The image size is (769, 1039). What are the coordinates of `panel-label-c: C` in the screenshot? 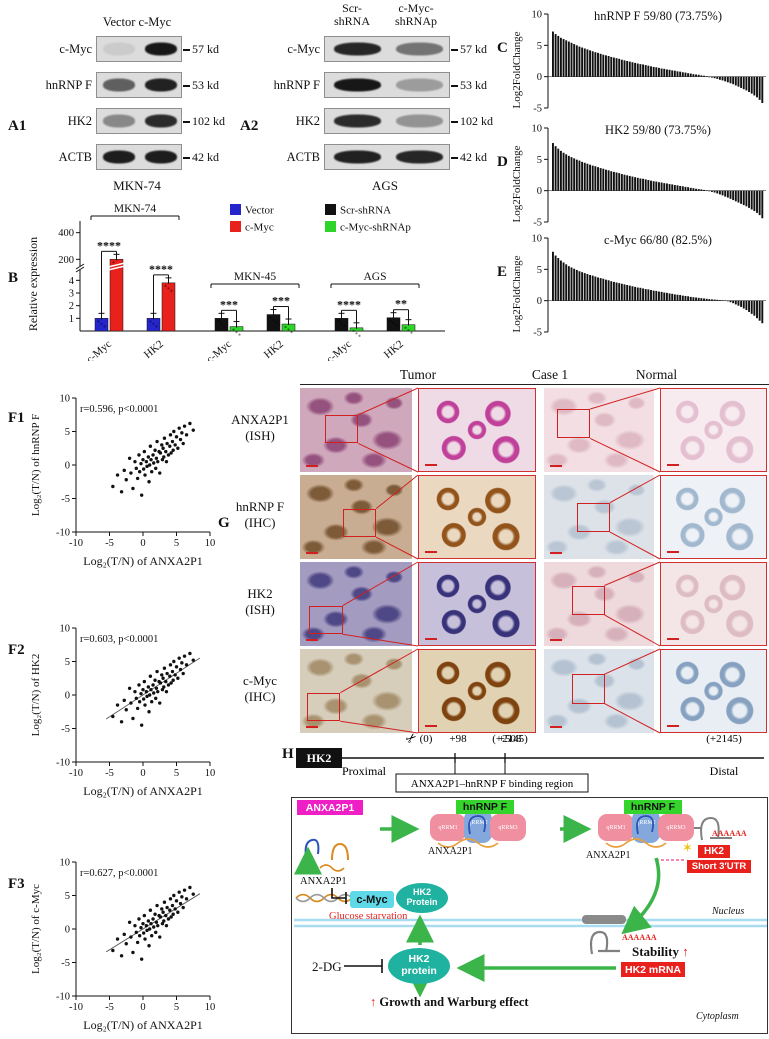 It's located at (502, 48).